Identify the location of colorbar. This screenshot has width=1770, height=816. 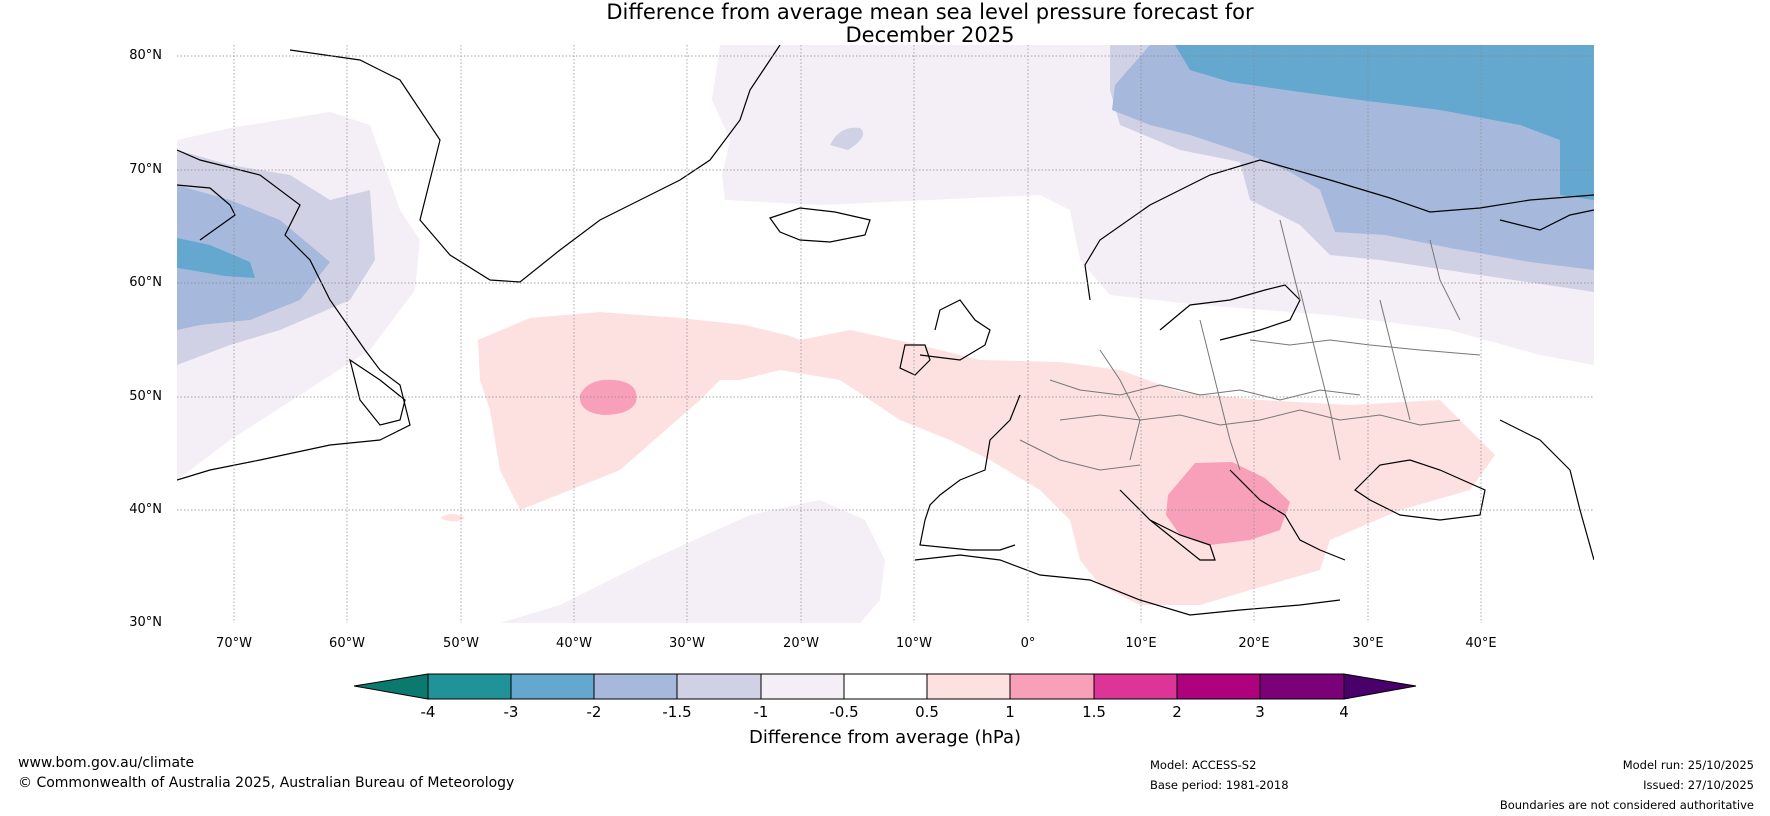
(885, 686).